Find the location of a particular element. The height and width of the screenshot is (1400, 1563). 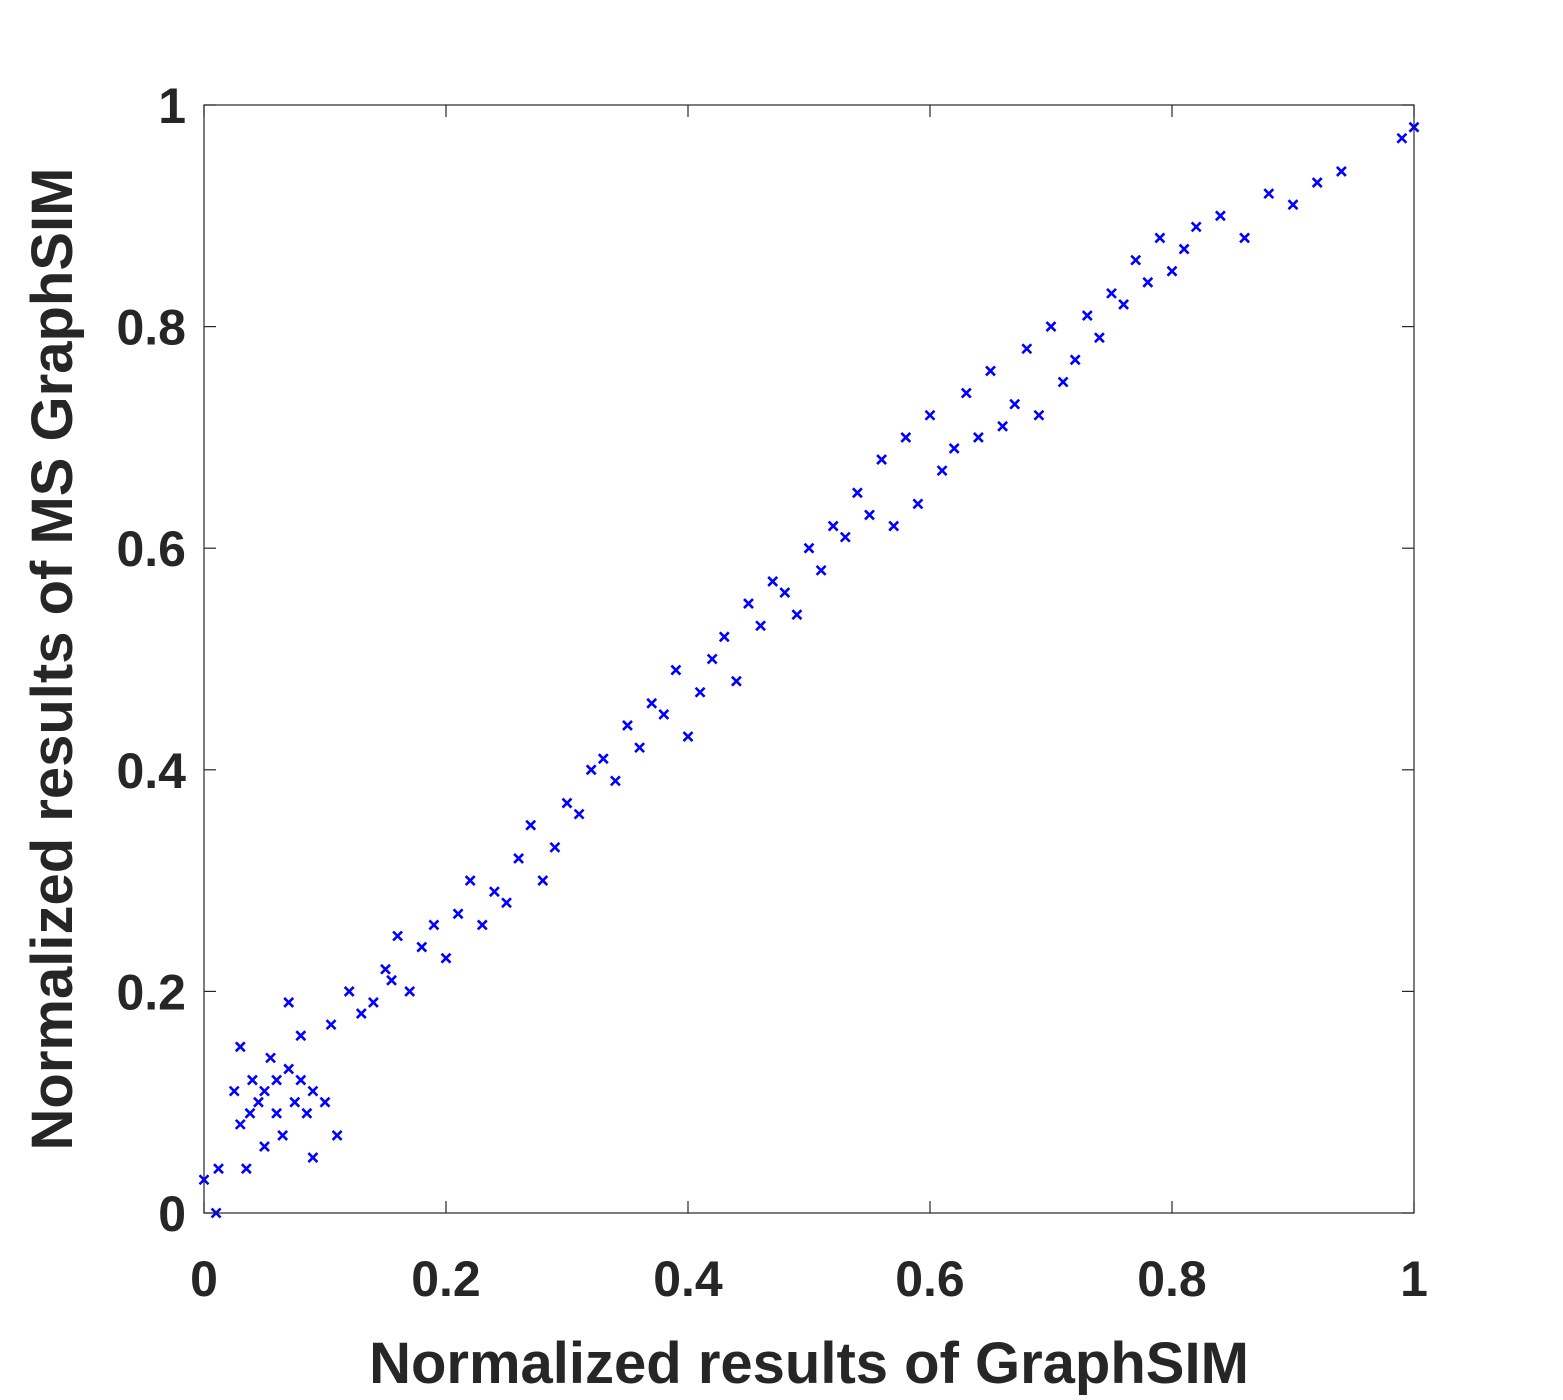

x-tick-label: 1 is located at coordinates (1414, 1279).